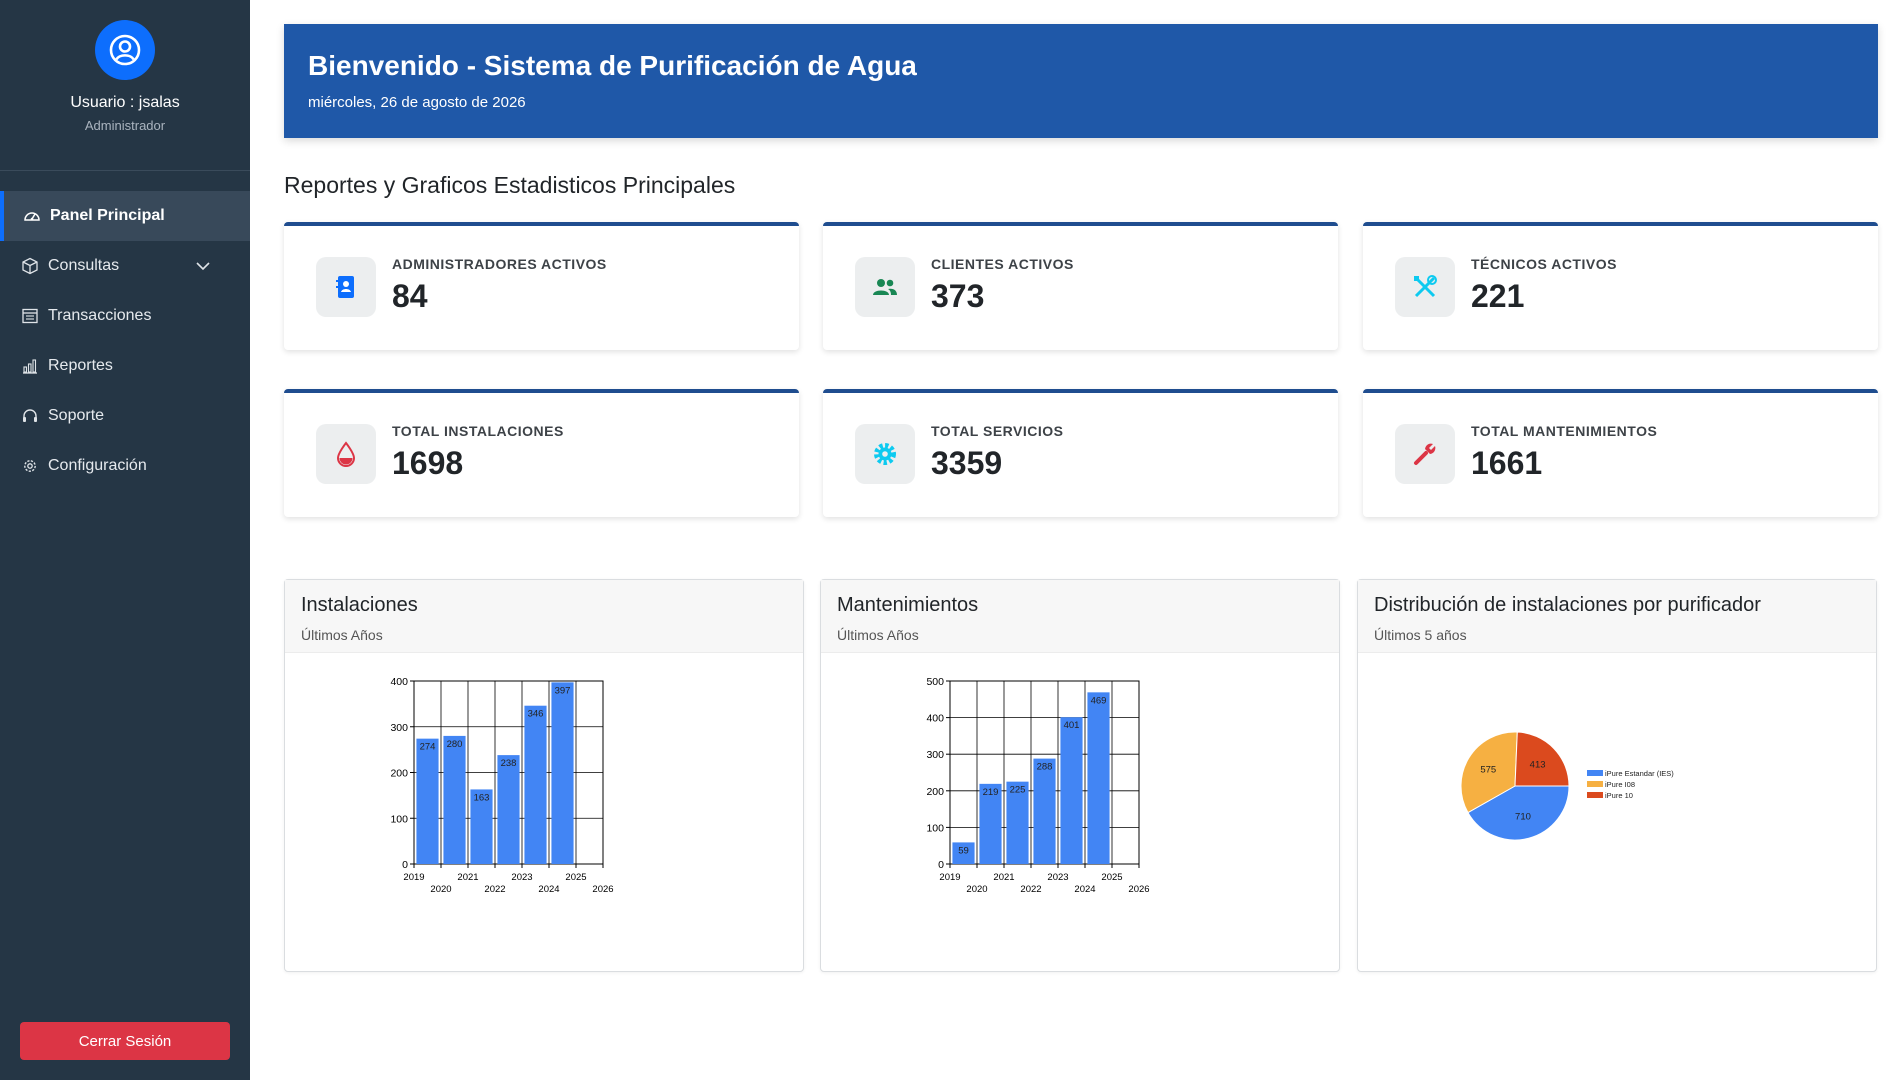 The width and height of the screenshot is (1899, 1080). I want to click on chart-title: Instalaciones, so click(359, 605).